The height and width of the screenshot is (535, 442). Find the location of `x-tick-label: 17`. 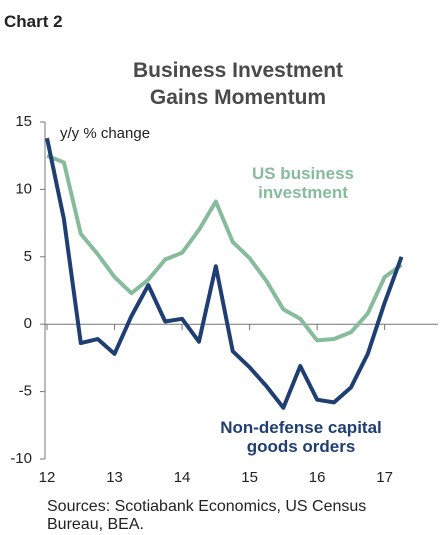

x-tick-label: 17 is located at coordinates (384, 477).